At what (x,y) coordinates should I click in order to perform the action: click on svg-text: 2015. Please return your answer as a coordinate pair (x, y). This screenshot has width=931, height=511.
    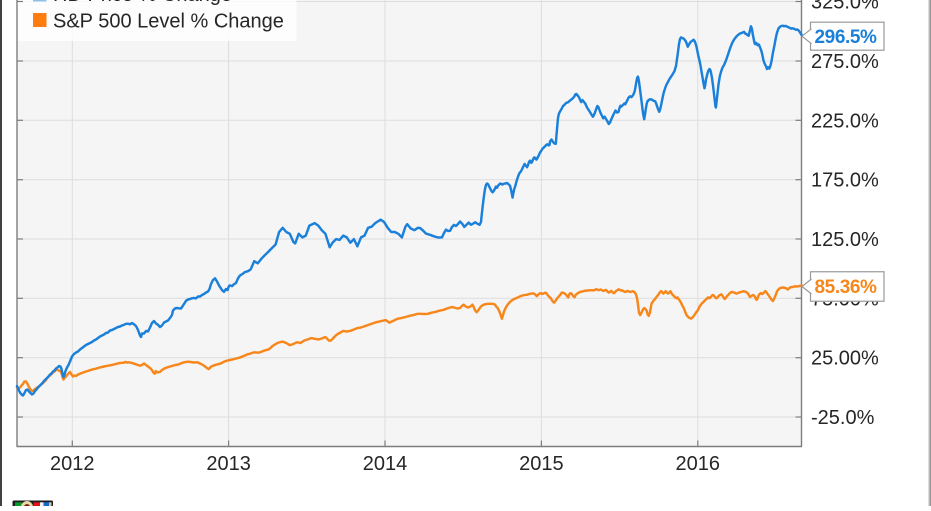
    Looking at the image, I should click on (541, 464).